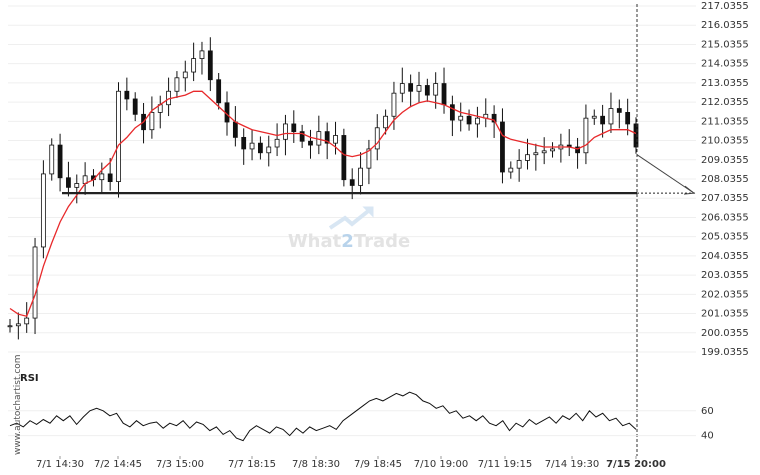 Image resolution: width=760 pixels, height=475 pixels. Describe the element at coordinates (707, 411) in the screenshot. I see `rsi-tick-label: 60` at that location.